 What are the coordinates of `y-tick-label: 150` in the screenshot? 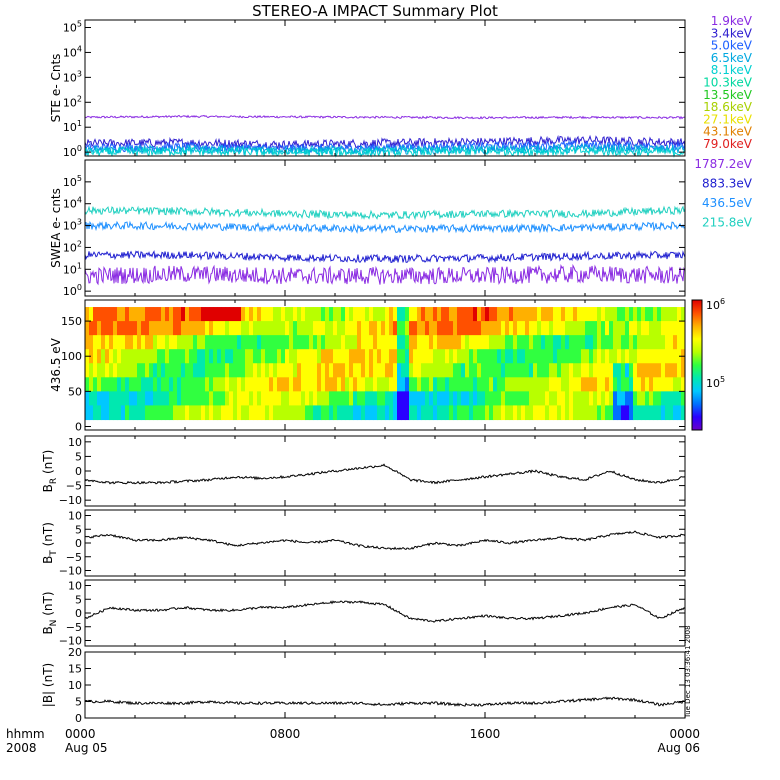 It's located at (71, 321).